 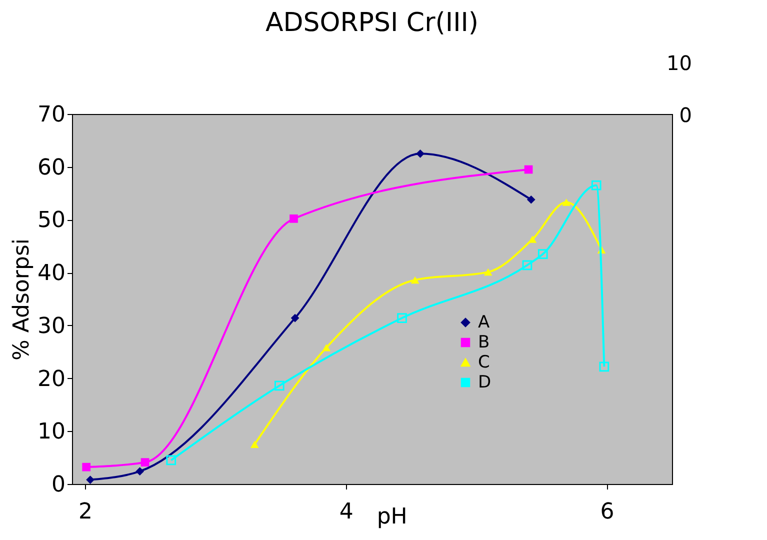 What do you see at coordinates (52, 432) in the screenshot?
I see `y-tick-label: 10` at bounding box center [52, 432].